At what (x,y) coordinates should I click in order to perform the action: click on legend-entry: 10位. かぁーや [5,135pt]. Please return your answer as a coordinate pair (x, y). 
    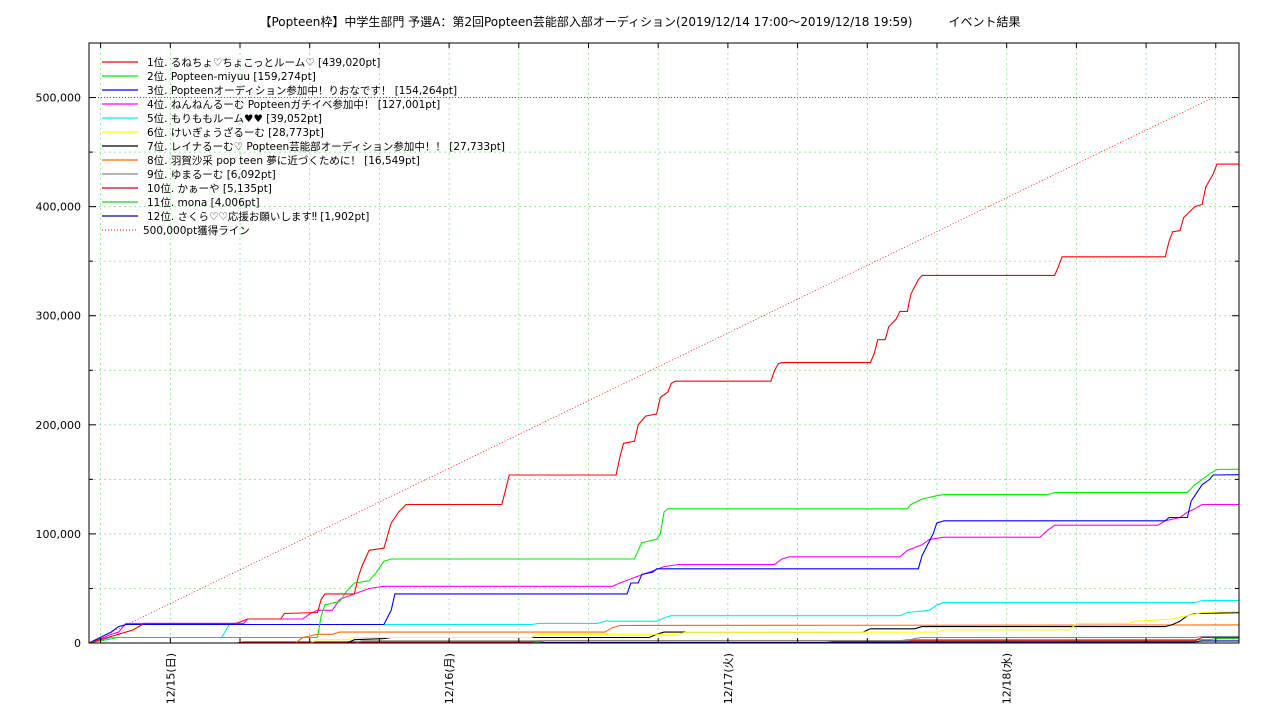
    Looking at the image, I should click on (209, 188).